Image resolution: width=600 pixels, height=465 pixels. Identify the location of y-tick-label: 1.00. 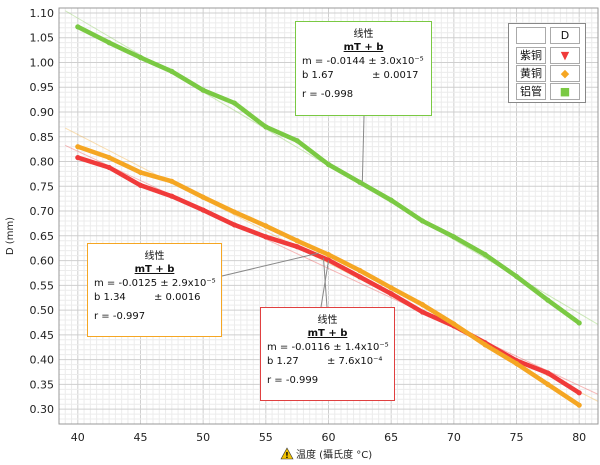
(42, 62).